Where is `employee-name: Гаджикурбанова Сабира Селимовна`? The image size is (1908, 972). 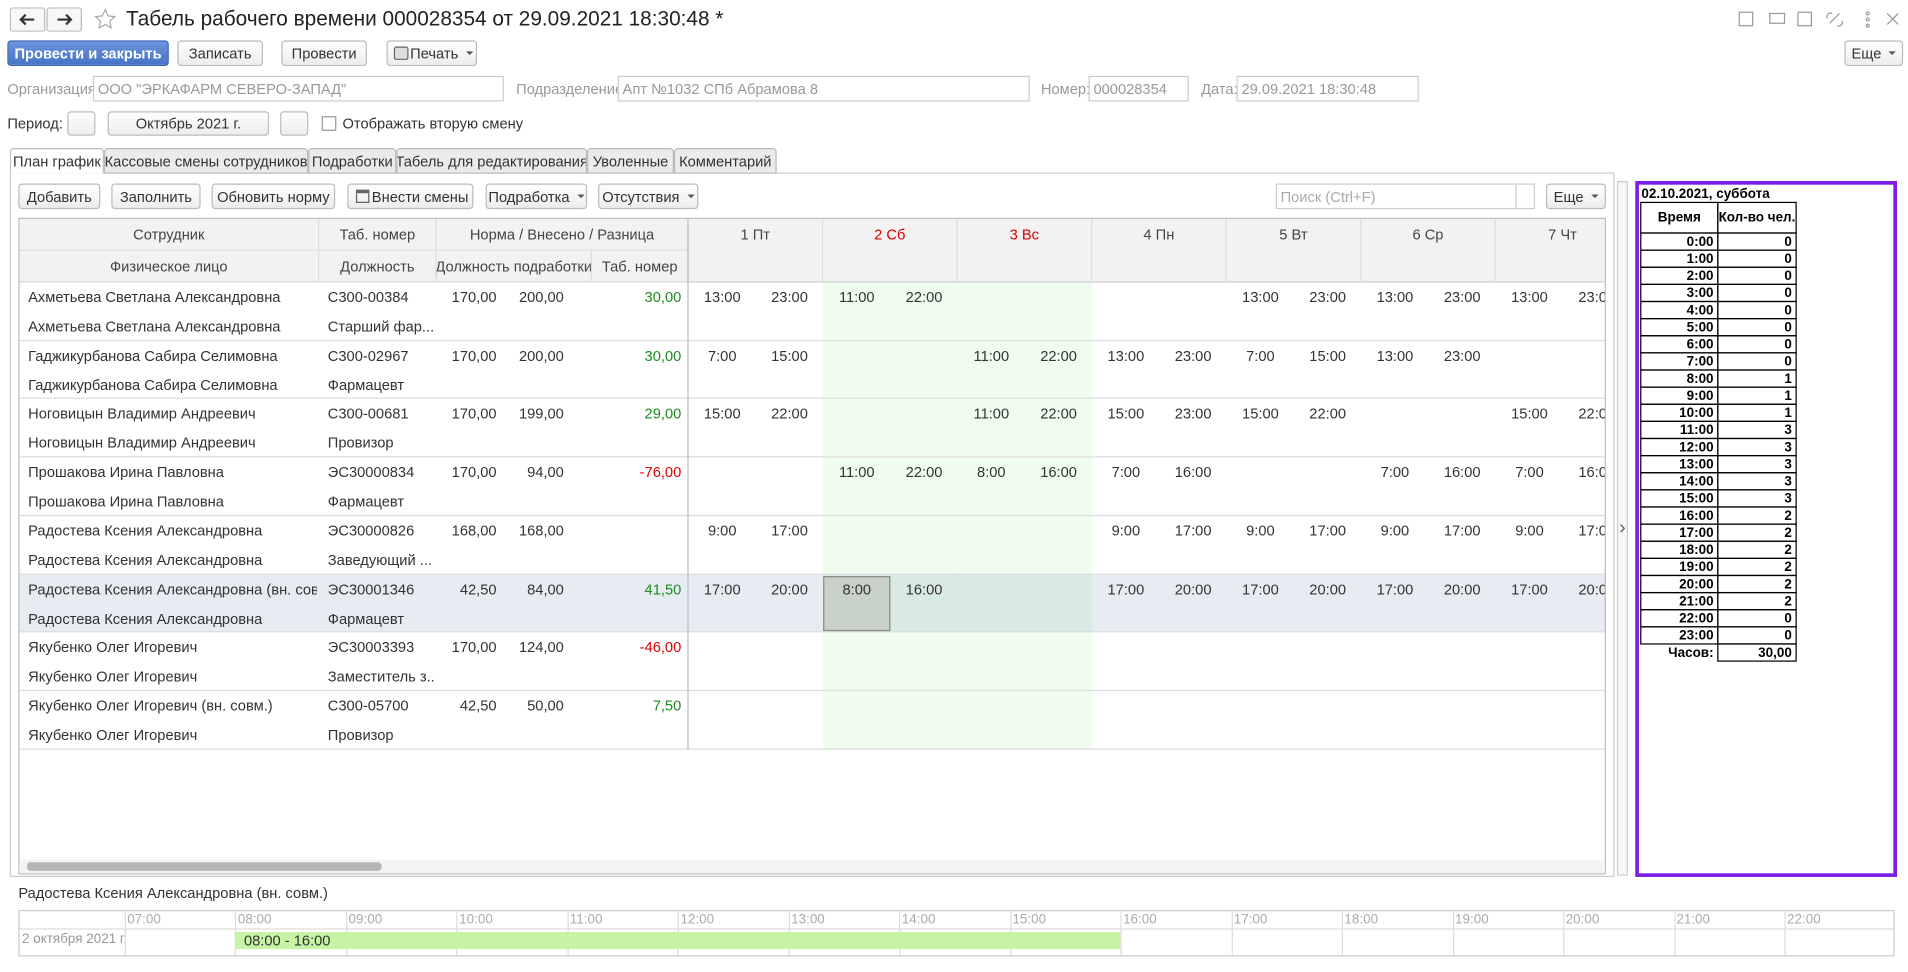
employee-name: Гаджикурбанова Сабира Селимовна is located at coordinates (153, 355).